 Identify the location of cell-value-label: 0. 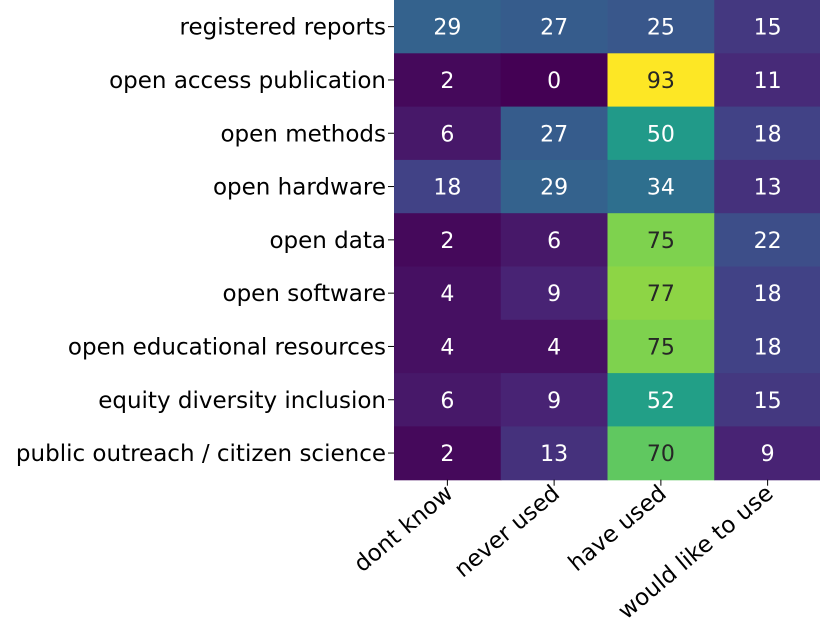
(554, 81).